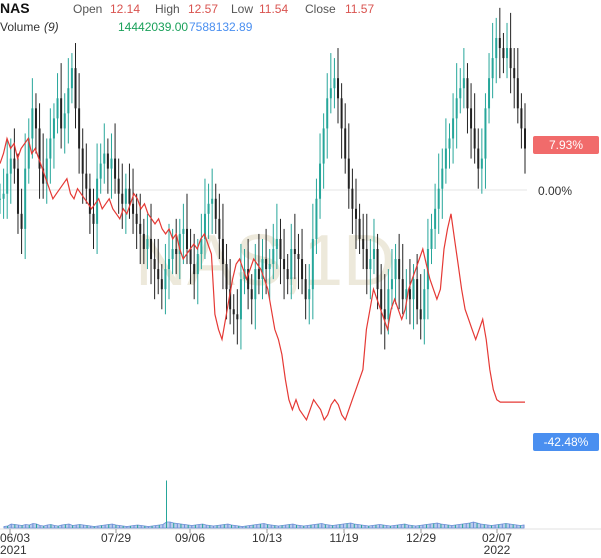 The height and width of the screenshot is (558, 601). What do you see at coordinates (566, 145) in the screenshot?
I see `last-up-badge: 7.93%` at bounding box center [566, 145].